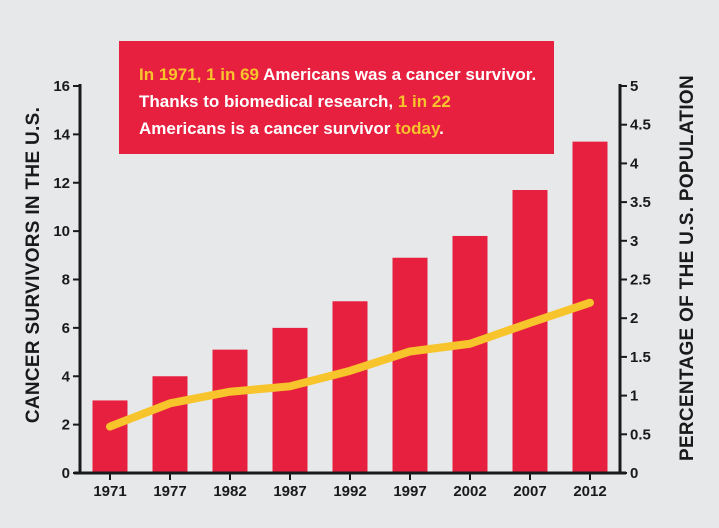 The width and height of the screenshot is (719, 528). What do you see at coordinates (110, 427) in the screenshot?
I see `line-point-1971` at bounding box center [110, 427].